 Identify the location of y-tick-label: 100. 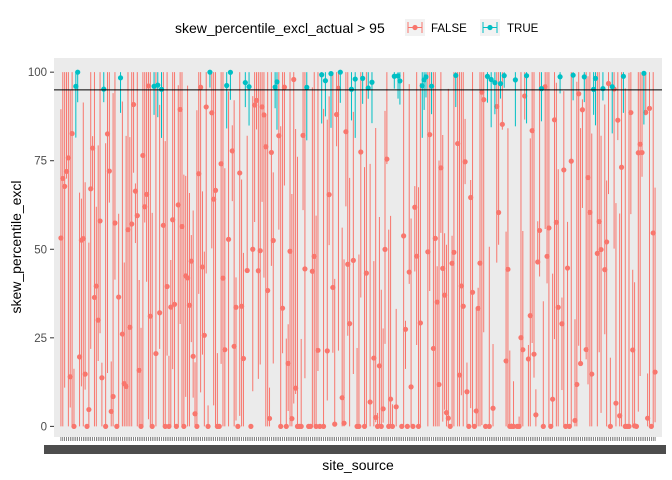
(37, 73).